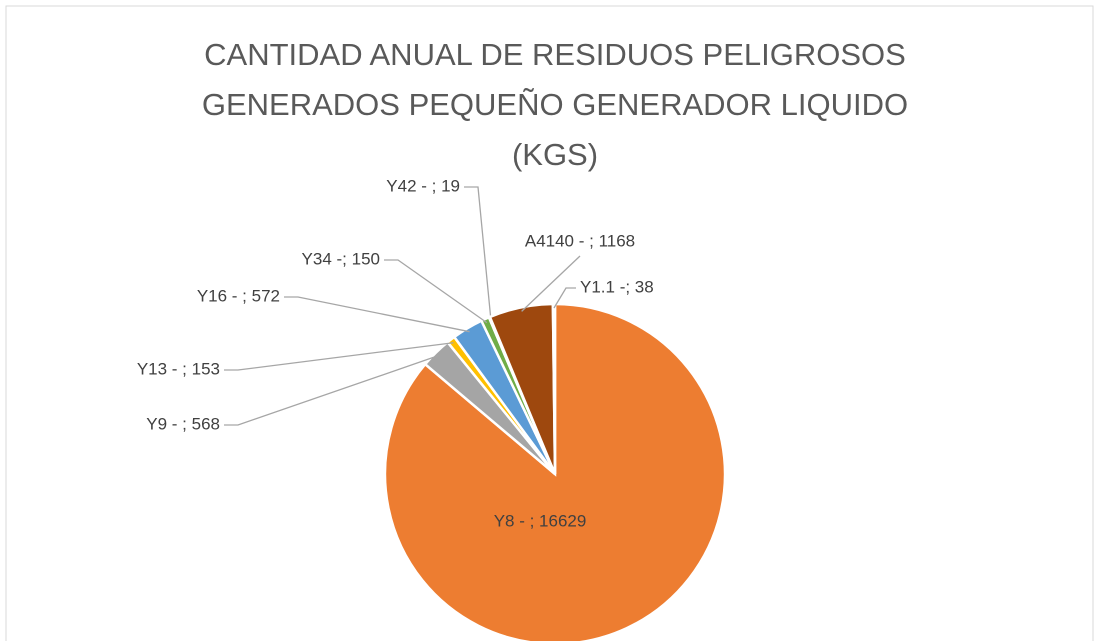  What do you see at coordinates (238, 295) in the screenshot?
I see `data-label: Y16 - ; 572` at bounding box center [238, 295].